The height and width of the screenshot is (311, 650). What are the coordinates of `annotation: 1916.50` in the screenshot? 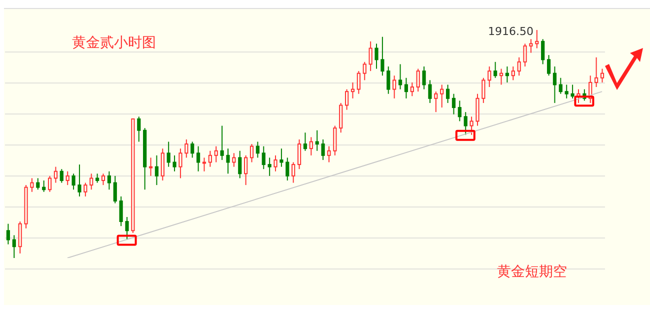 It's located at (511, 31).